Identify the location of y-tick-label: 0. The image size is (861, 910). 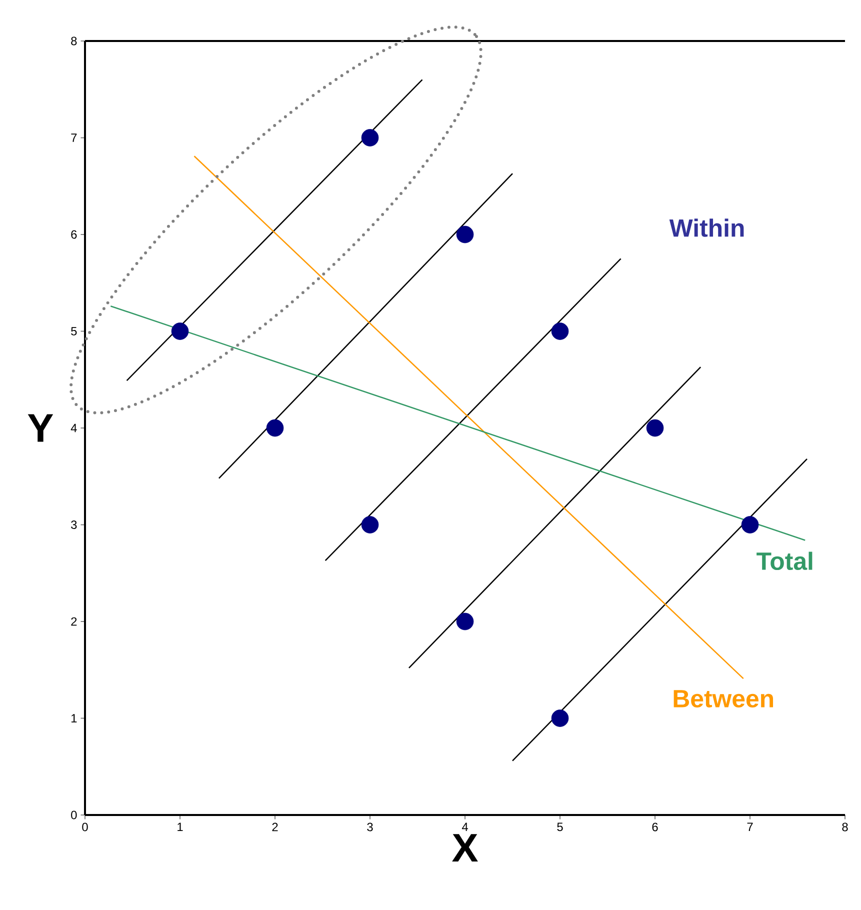
(74, 815).